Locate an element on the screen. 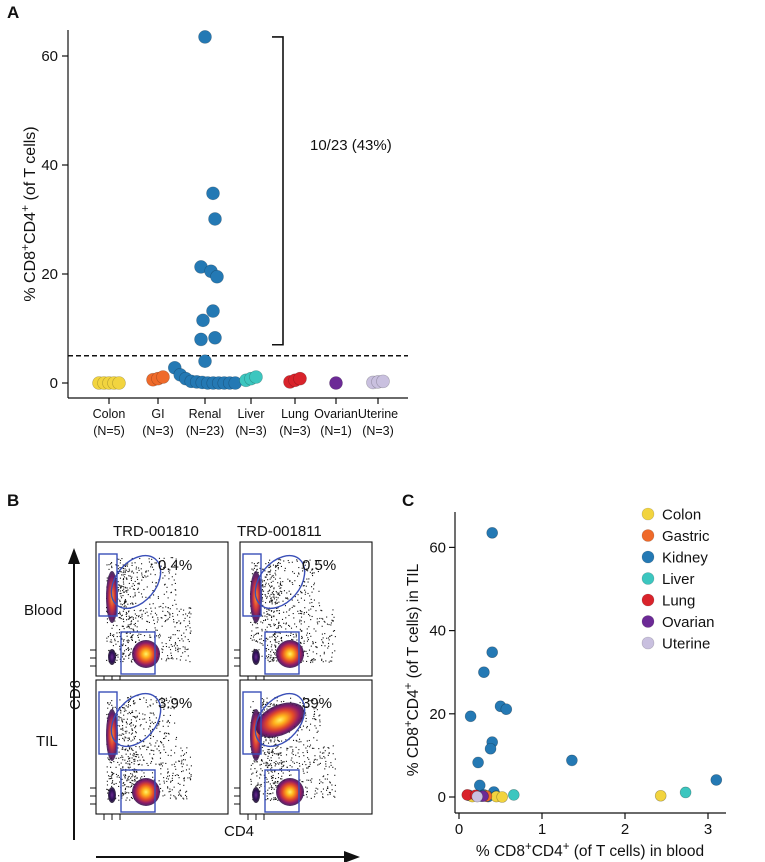  panel-c-ylabel-text-part-2: CD4 is located at coordinates (413, 704).